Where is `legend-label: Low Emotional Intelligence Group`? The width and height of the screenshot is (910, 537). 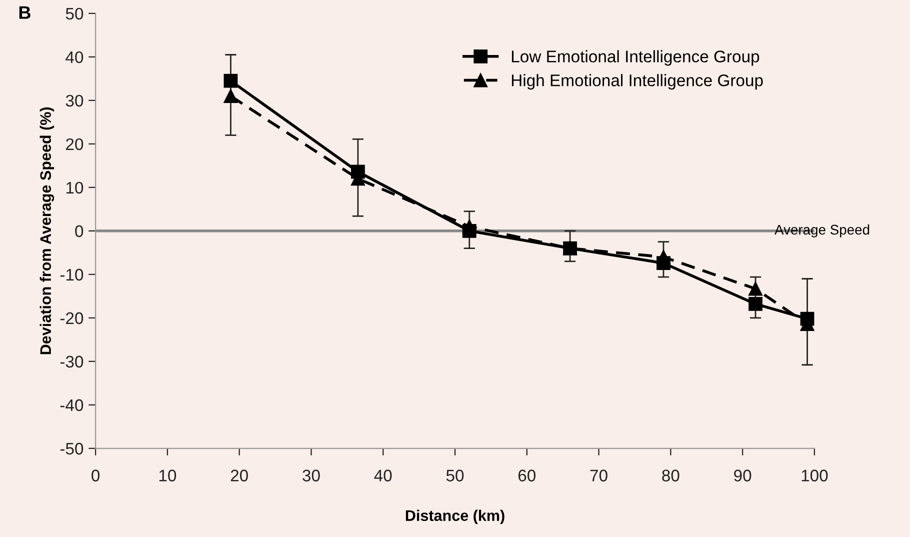 legend-label: Low Emotional Intelligence Group is located at coordinates (636, 58).